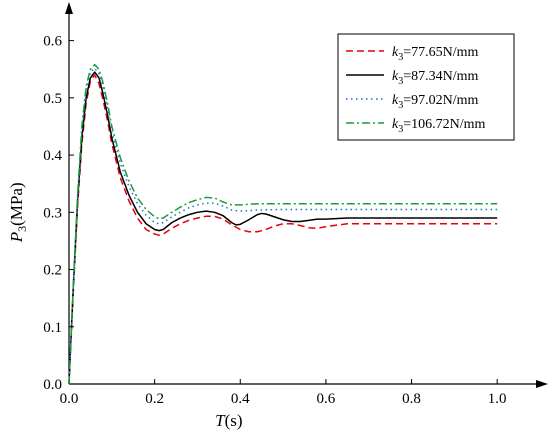 This screenshot has height=436, width=550. I want to click on legend-label-value: =77.65N/mm, so click(440, 52).